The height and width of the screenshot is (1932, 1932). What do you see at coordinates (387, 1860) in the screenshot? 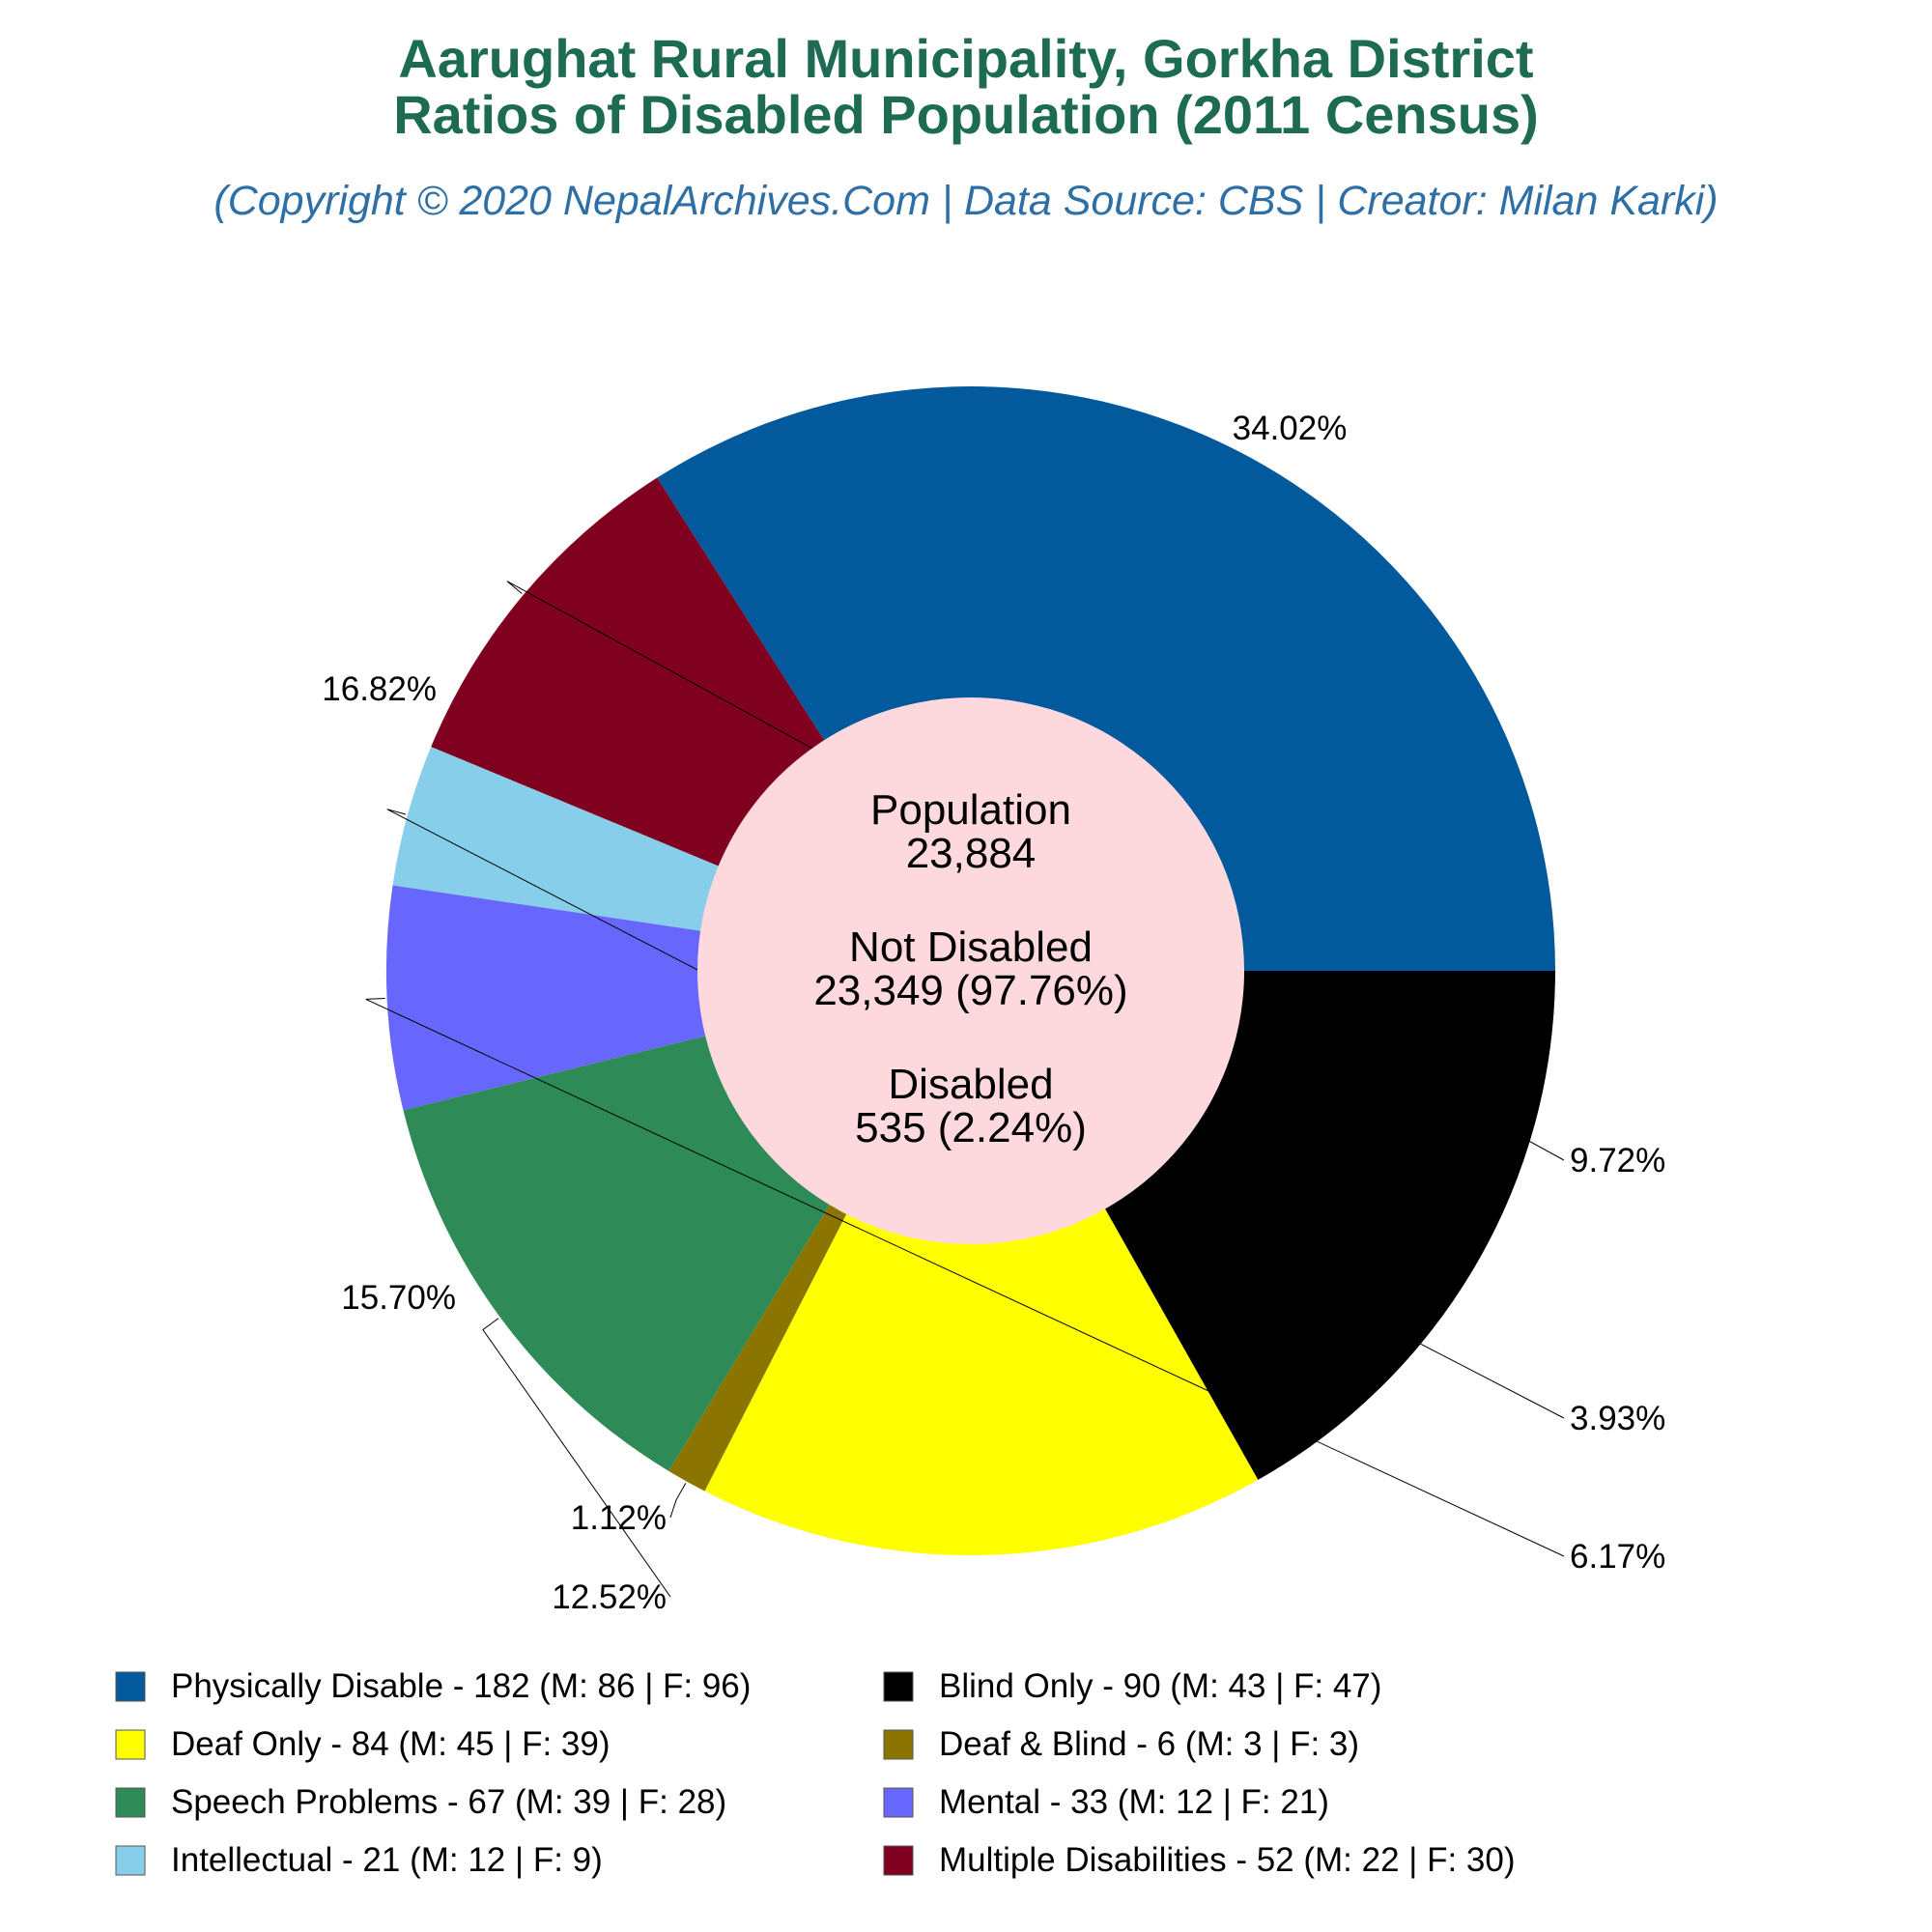
I see `legend-label-intellectual: Intellectual - 21 (M: 12 | F: 9)` at bounding box center [387, 1860].